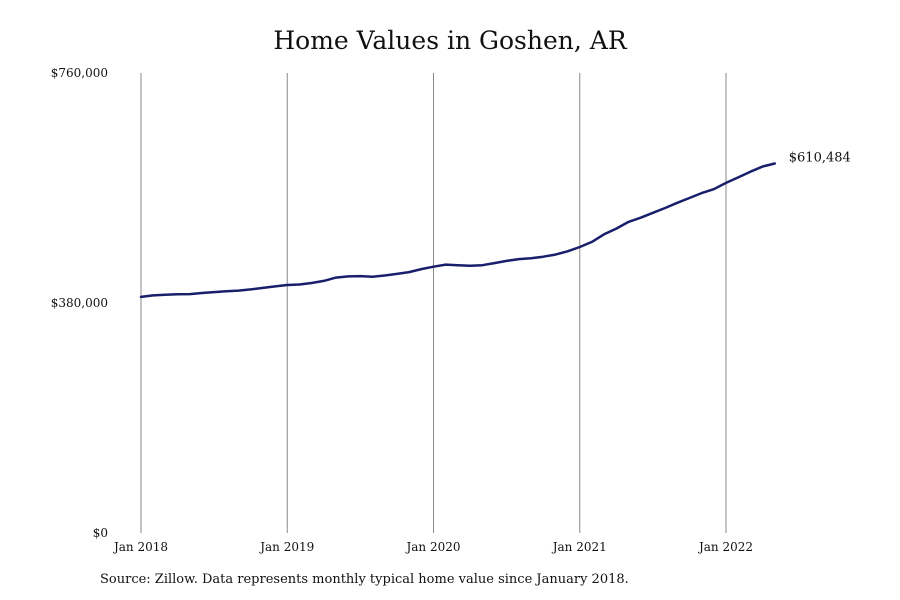 Image resolution: width=900 pixels, height=600 pixels. I want to click on x-tick-label: Jan 2019, so click(286, 547).